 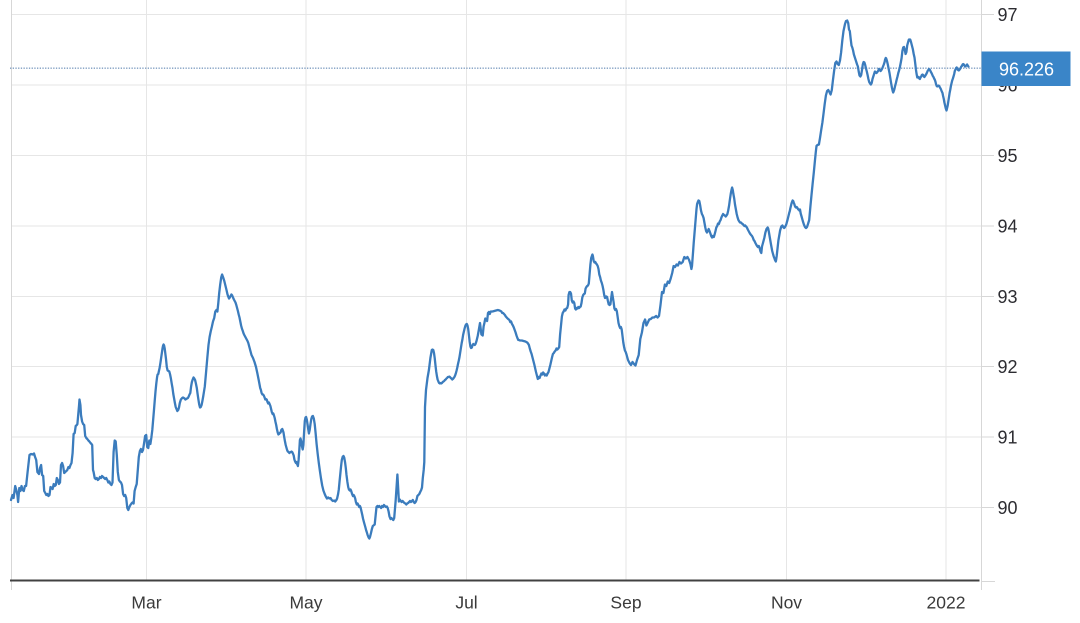 I want to click on svg-text: 96.226, so click(x=1026, y=70).